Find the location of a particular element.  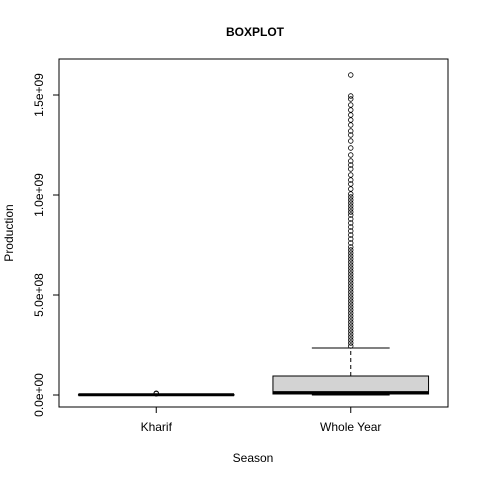

y-tick-label: 1.5e+09 is located at coordinates (39, 95).